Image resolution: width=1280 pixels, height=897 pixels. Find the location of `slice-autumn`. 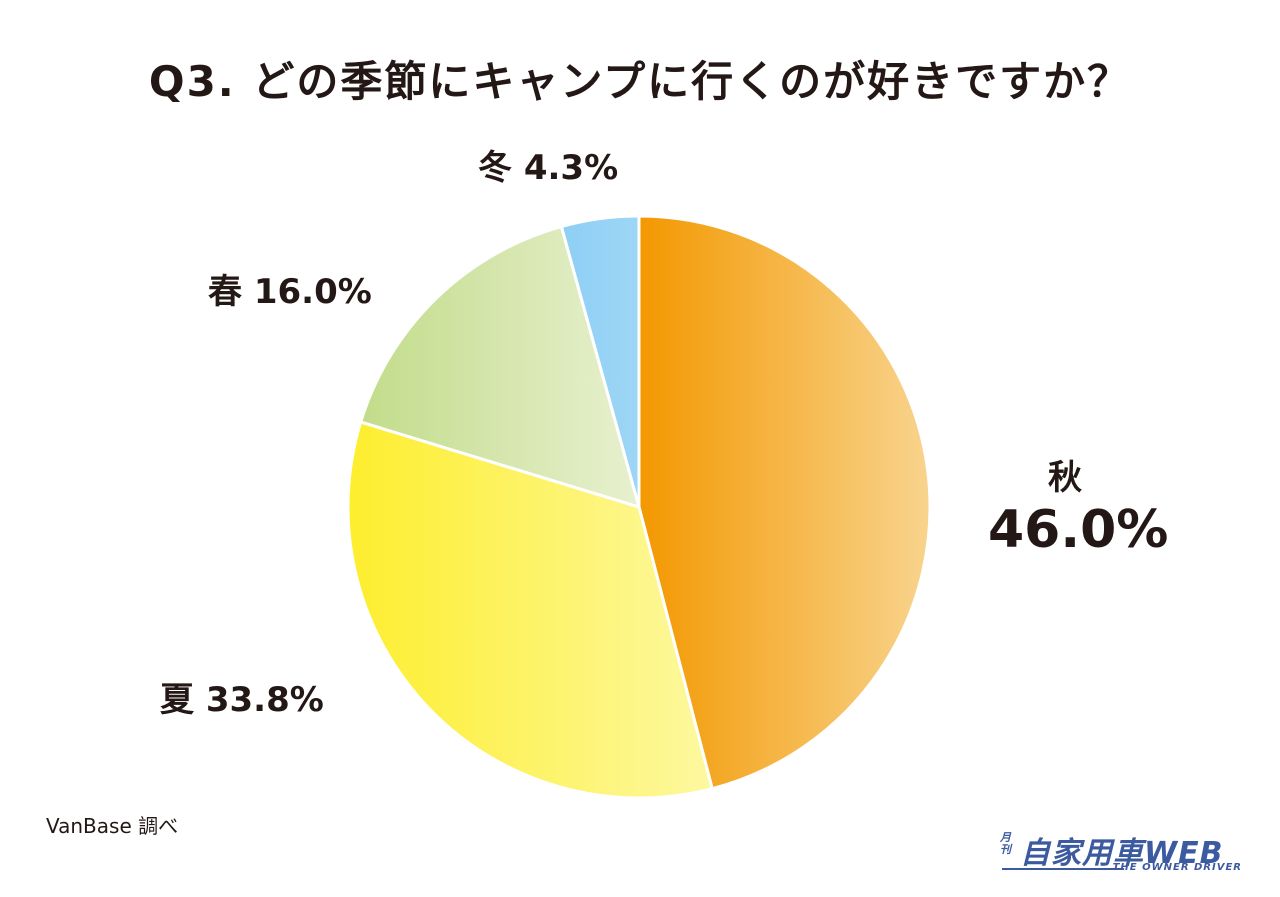

slice-autumn is located at coordinates (784, 502).